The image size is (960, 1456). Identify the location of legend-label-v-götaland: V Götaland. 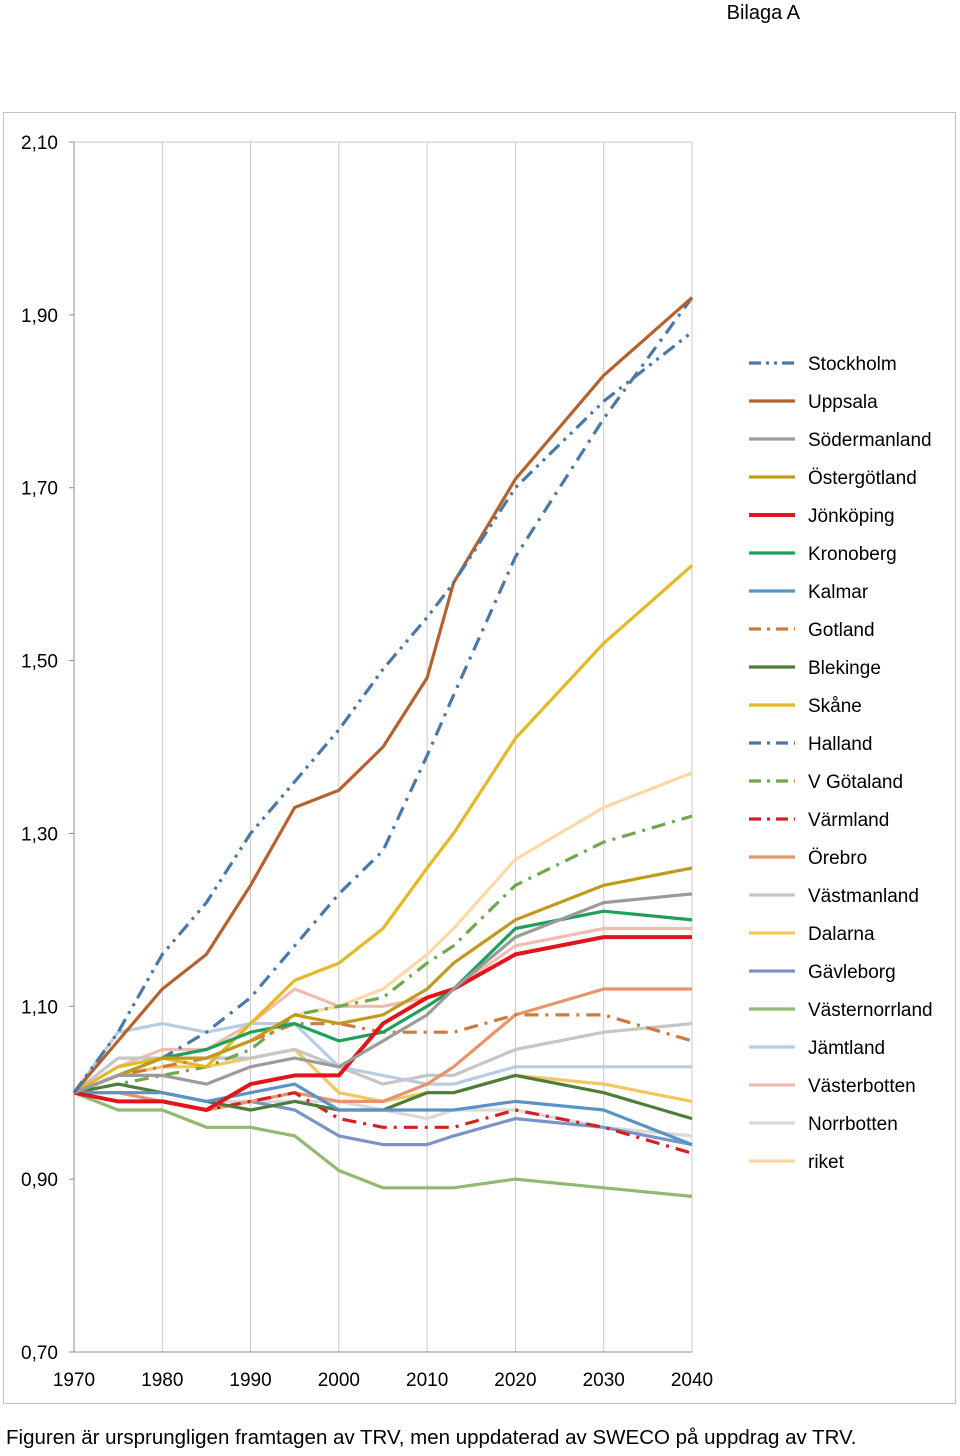
(855, 782).